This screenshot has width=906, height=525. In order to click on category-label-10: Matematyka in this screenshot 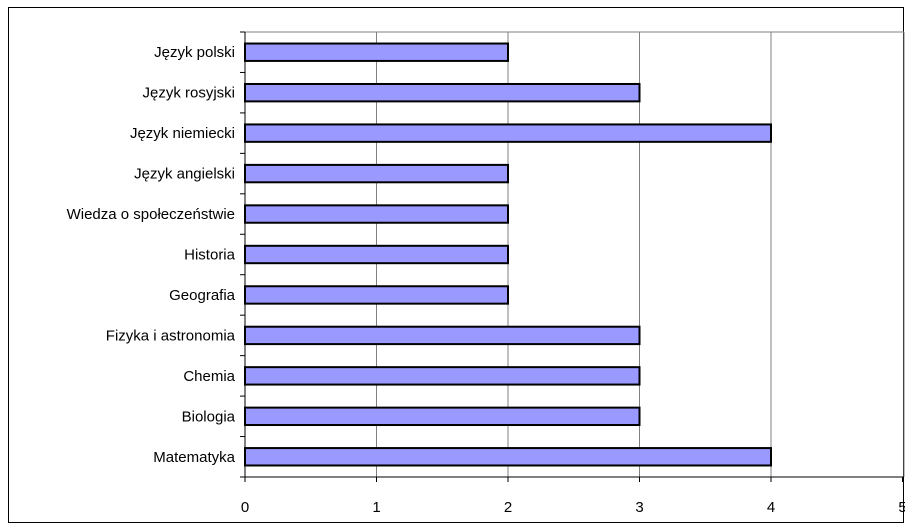, I will do `click(194, 457)`.